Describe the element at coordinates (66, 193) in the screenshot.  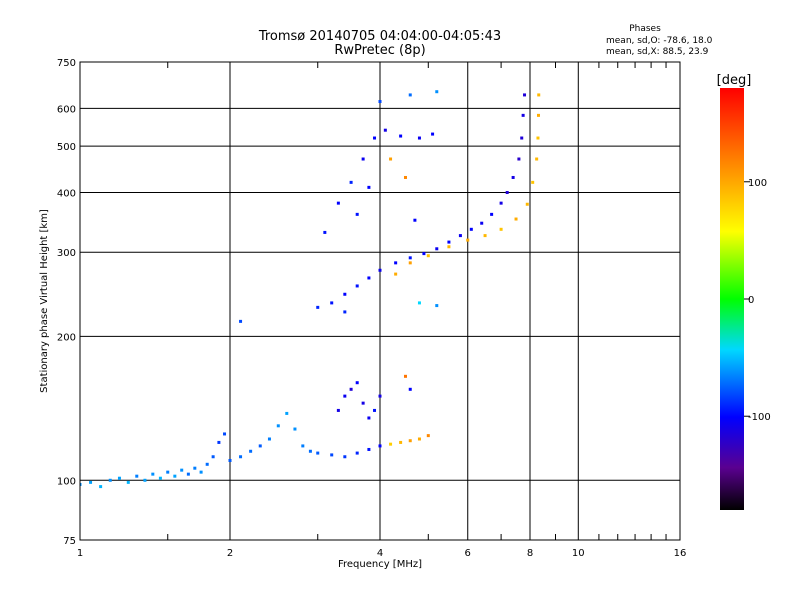
I see `y-tick-label: 400` at that location.